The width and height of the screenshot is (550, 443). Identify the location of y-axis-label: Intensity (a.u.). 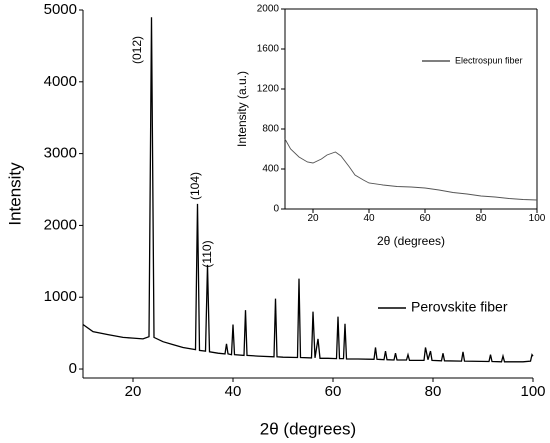
(242, 109).